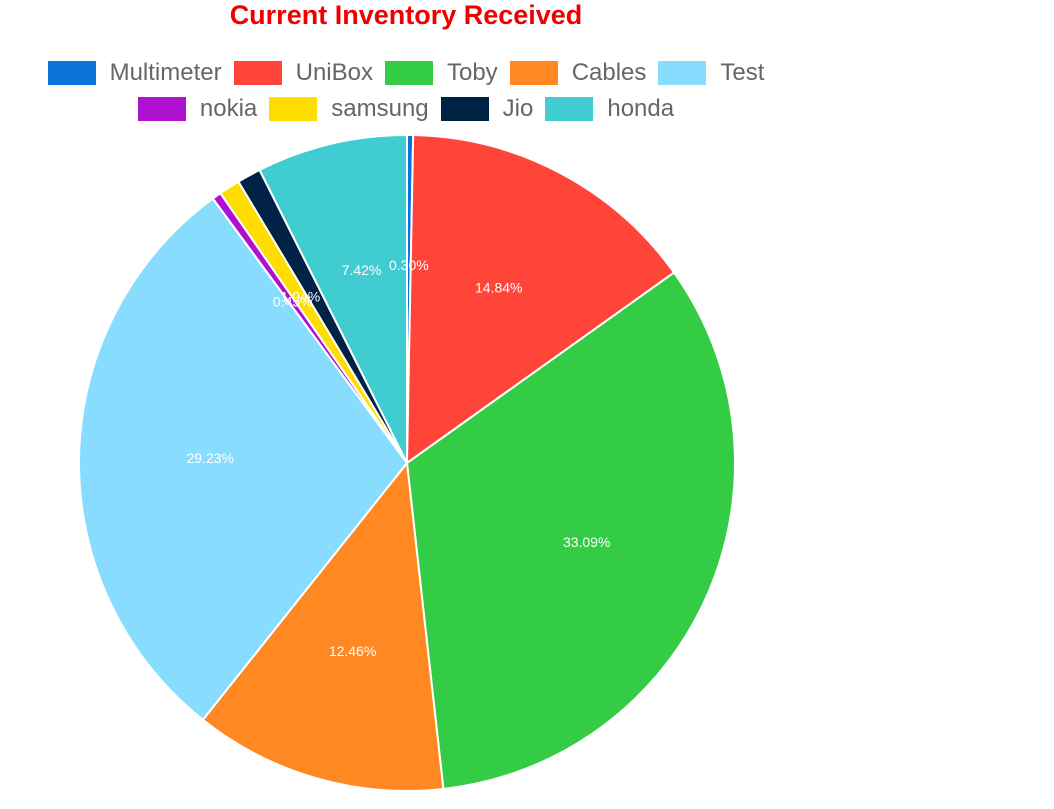 This screenshot has width=1054, height=809. I want to click on legend-item-jio: Jio, so click(487, 109).